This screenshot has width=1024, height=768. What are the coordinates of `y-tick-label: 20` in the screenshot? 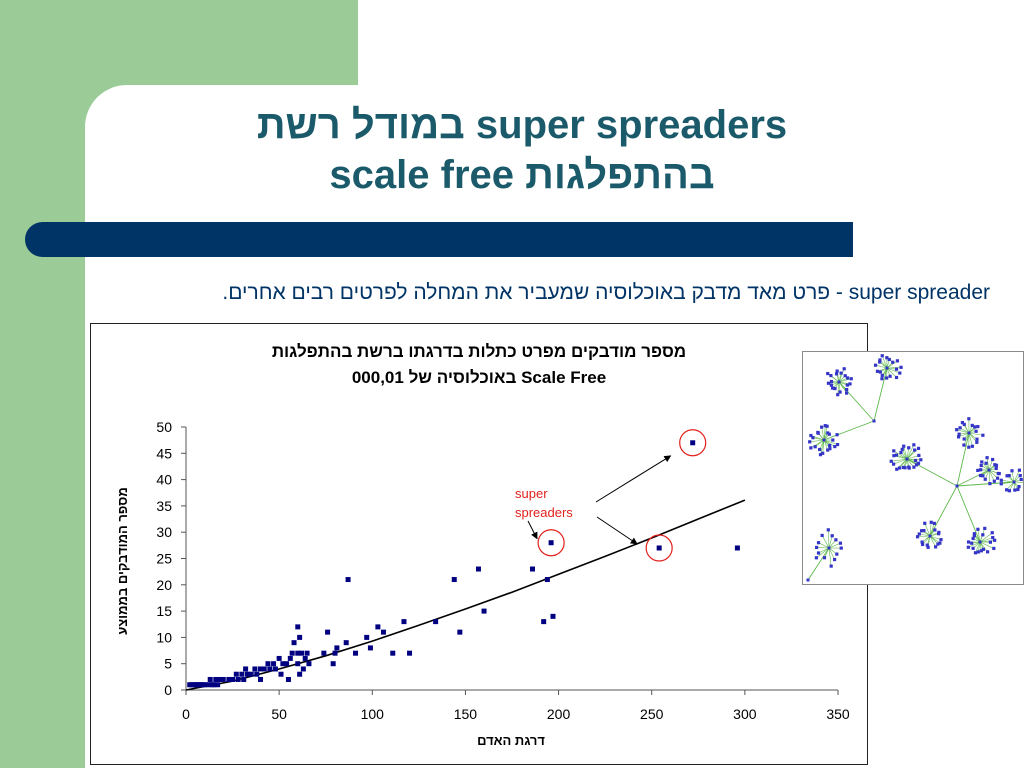 It's located at (164, 585).